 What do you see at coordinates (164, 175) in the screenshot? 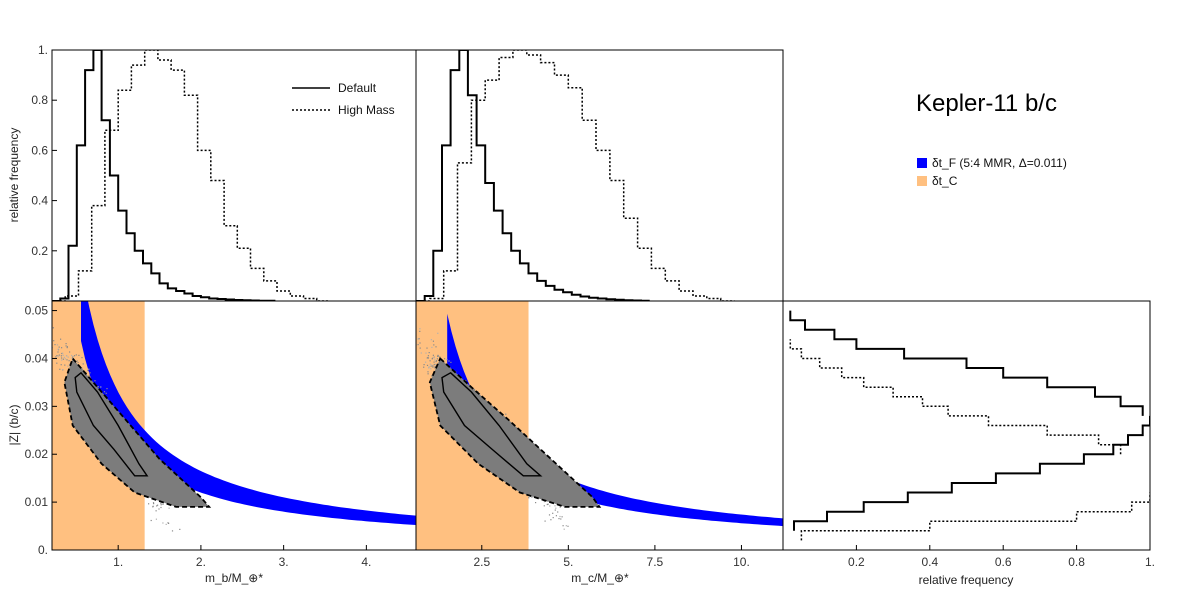
I see `hist-mb-series-default` at bounding box center [164, 175].